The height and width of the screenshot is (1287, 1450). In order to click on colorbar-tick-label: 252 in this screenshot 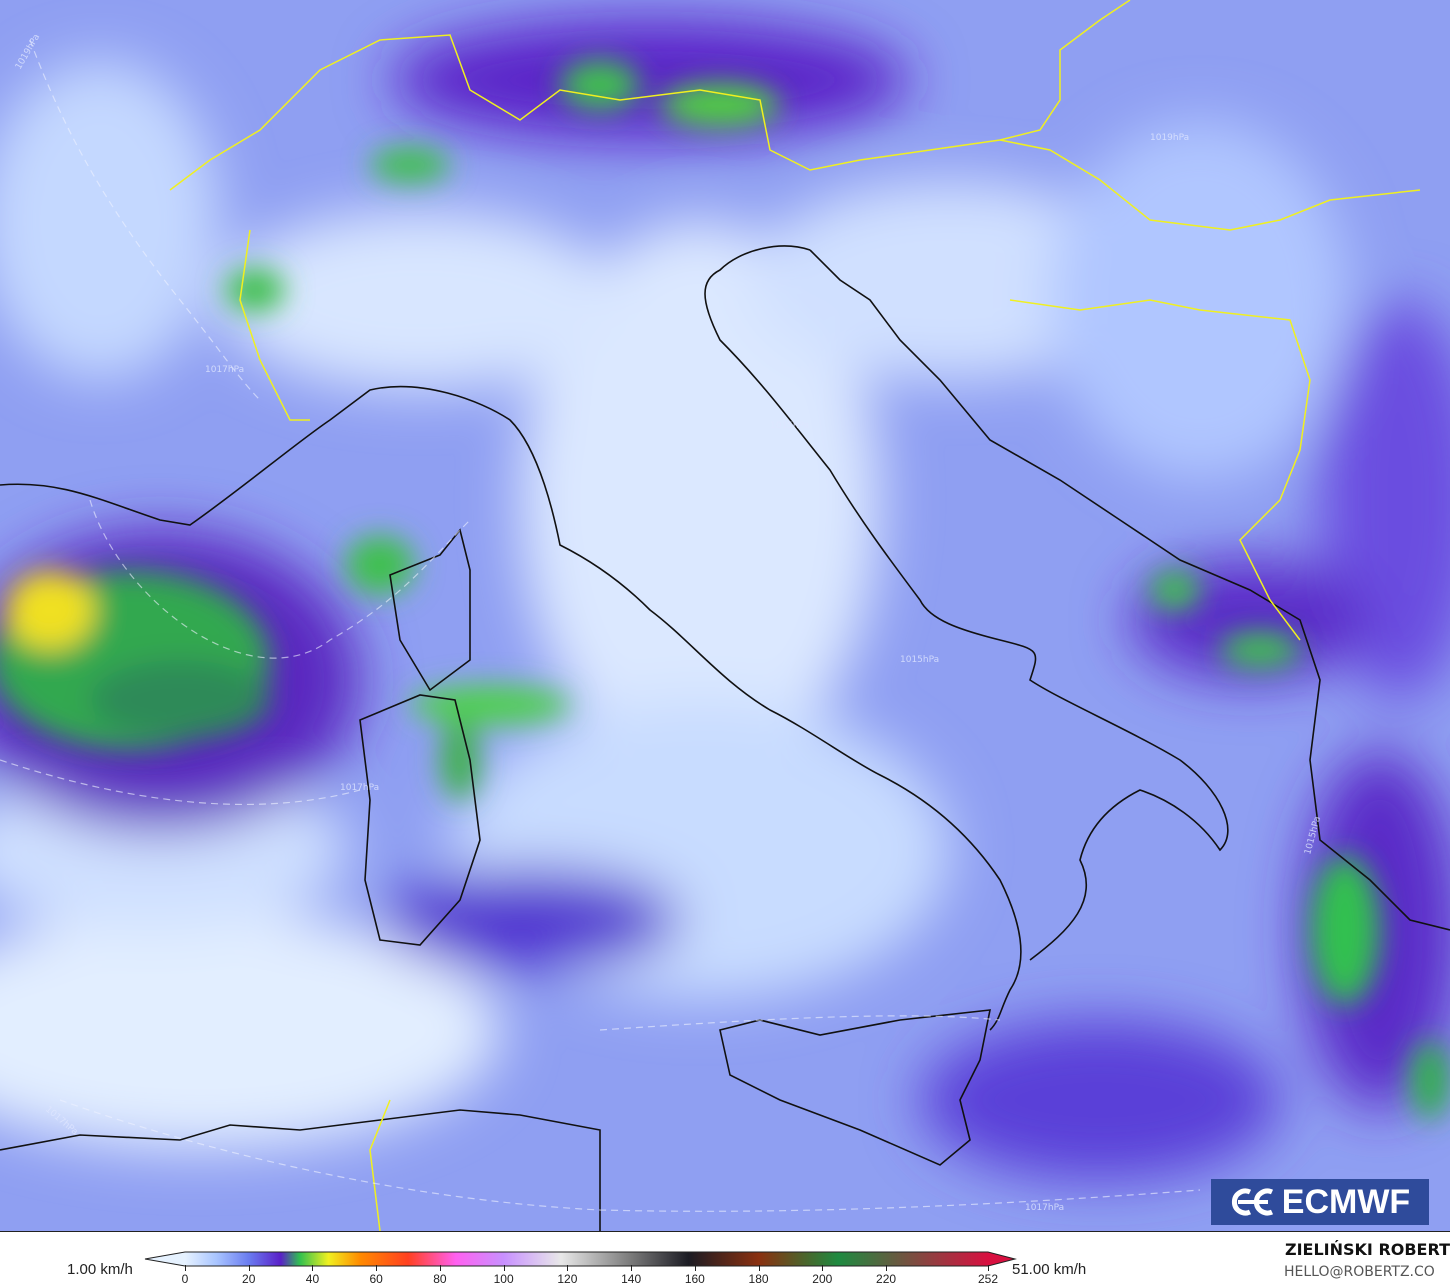, I will do `click(988, 1279)`.